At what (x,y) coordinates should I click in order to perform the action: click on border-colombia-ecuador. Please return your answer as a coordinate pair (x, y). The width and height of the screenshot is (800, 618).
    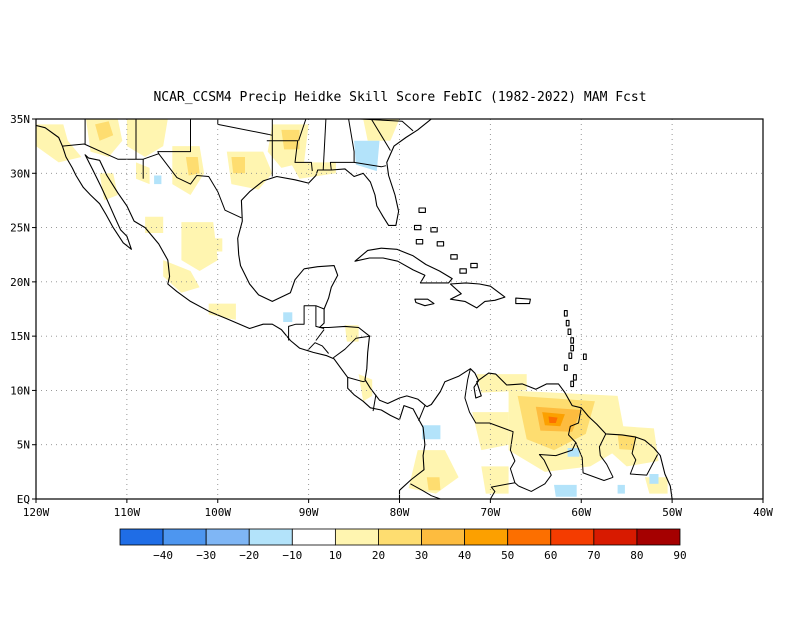
    Looking at the image, I should click on (425, 491).